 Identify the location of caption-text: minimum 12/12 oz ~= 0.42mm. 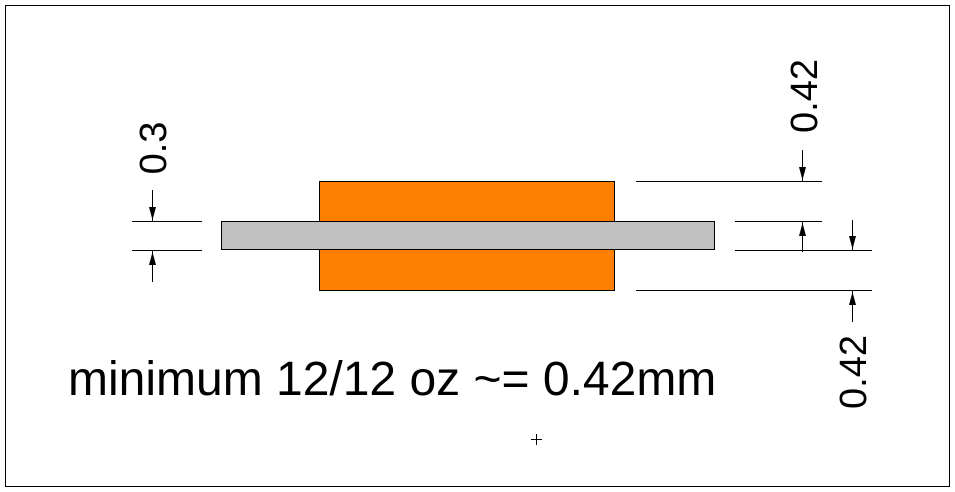
(392, 379).